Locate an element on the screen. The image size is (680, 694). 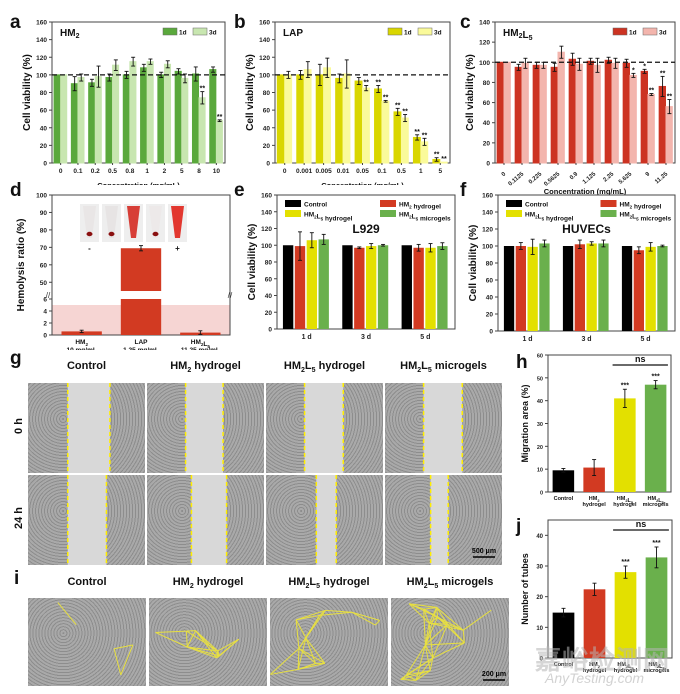
significance-mark: * is located at coordinates (633, 70).